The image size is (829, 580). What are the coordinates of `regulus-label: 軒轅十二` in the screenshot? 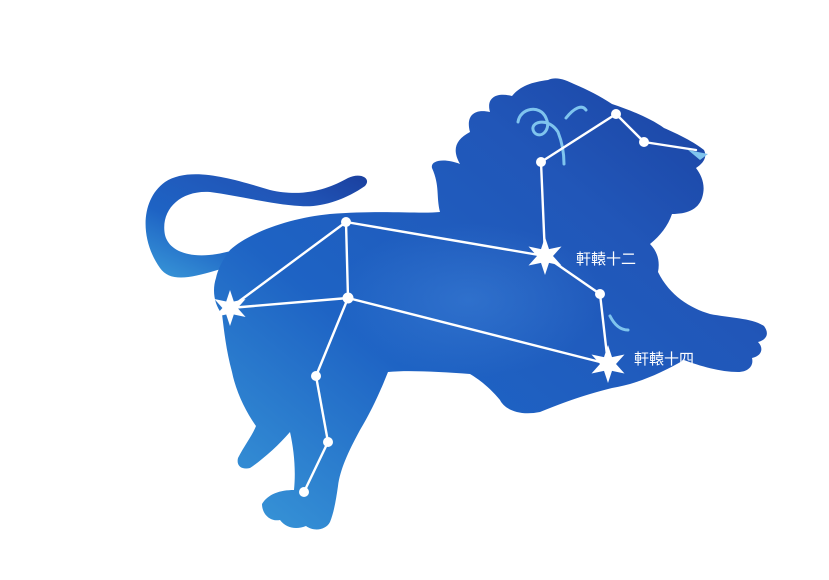 It's located at (606, 259).